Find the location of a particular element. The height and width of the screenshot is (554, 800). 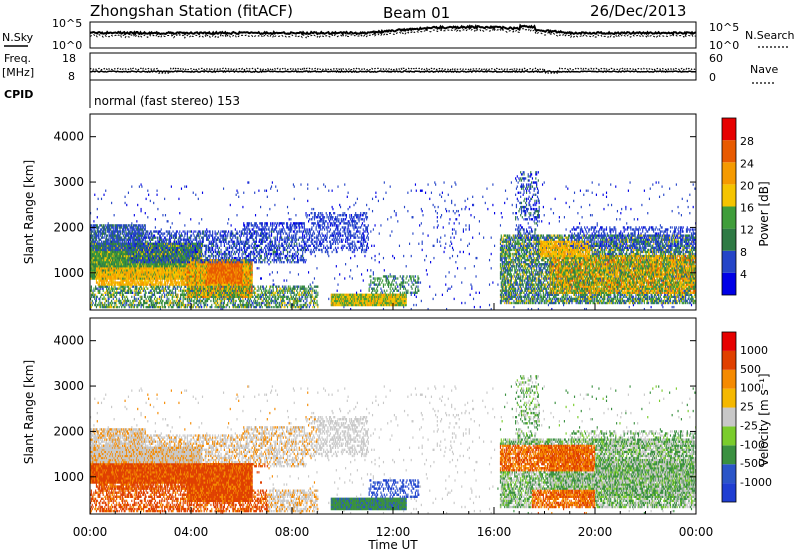

freq-left-tick-top: 18 is located at coordinates (69, 58).